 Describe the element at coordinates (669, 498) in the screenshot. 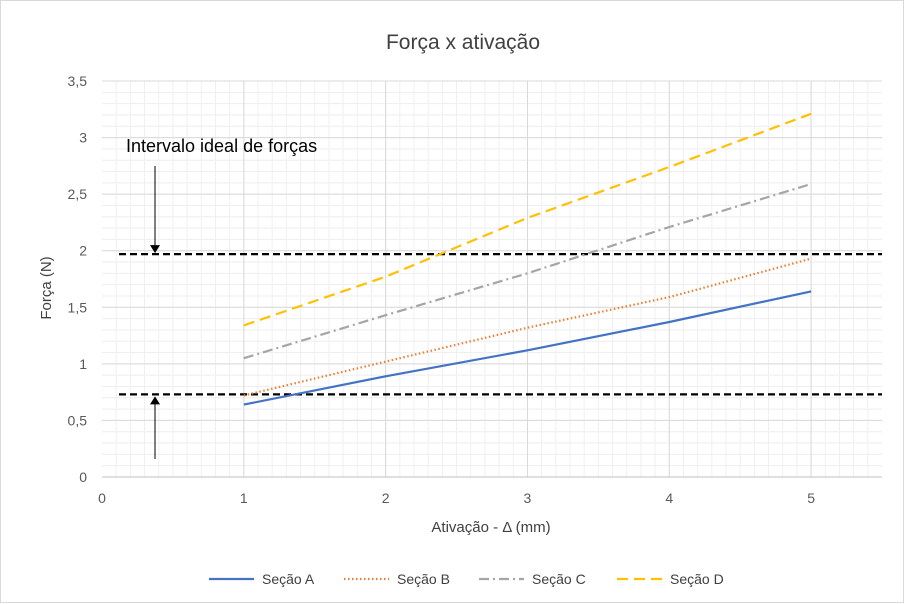

I see `x-tick-label: 4` at that location.